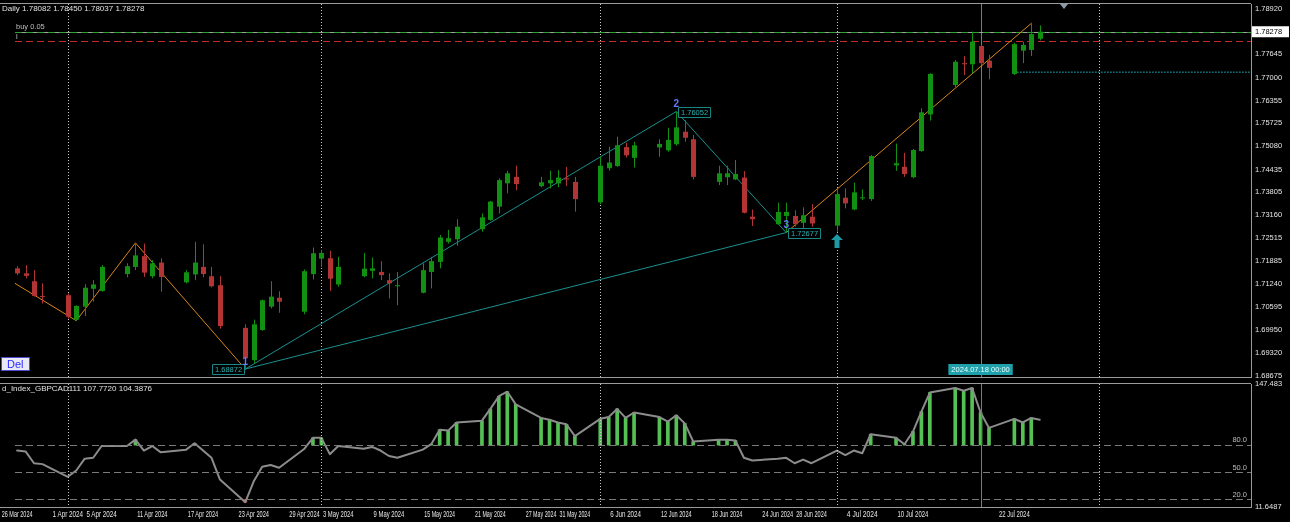  I want to click on x-tick-label: 21 May 2024, so click(490, 514).